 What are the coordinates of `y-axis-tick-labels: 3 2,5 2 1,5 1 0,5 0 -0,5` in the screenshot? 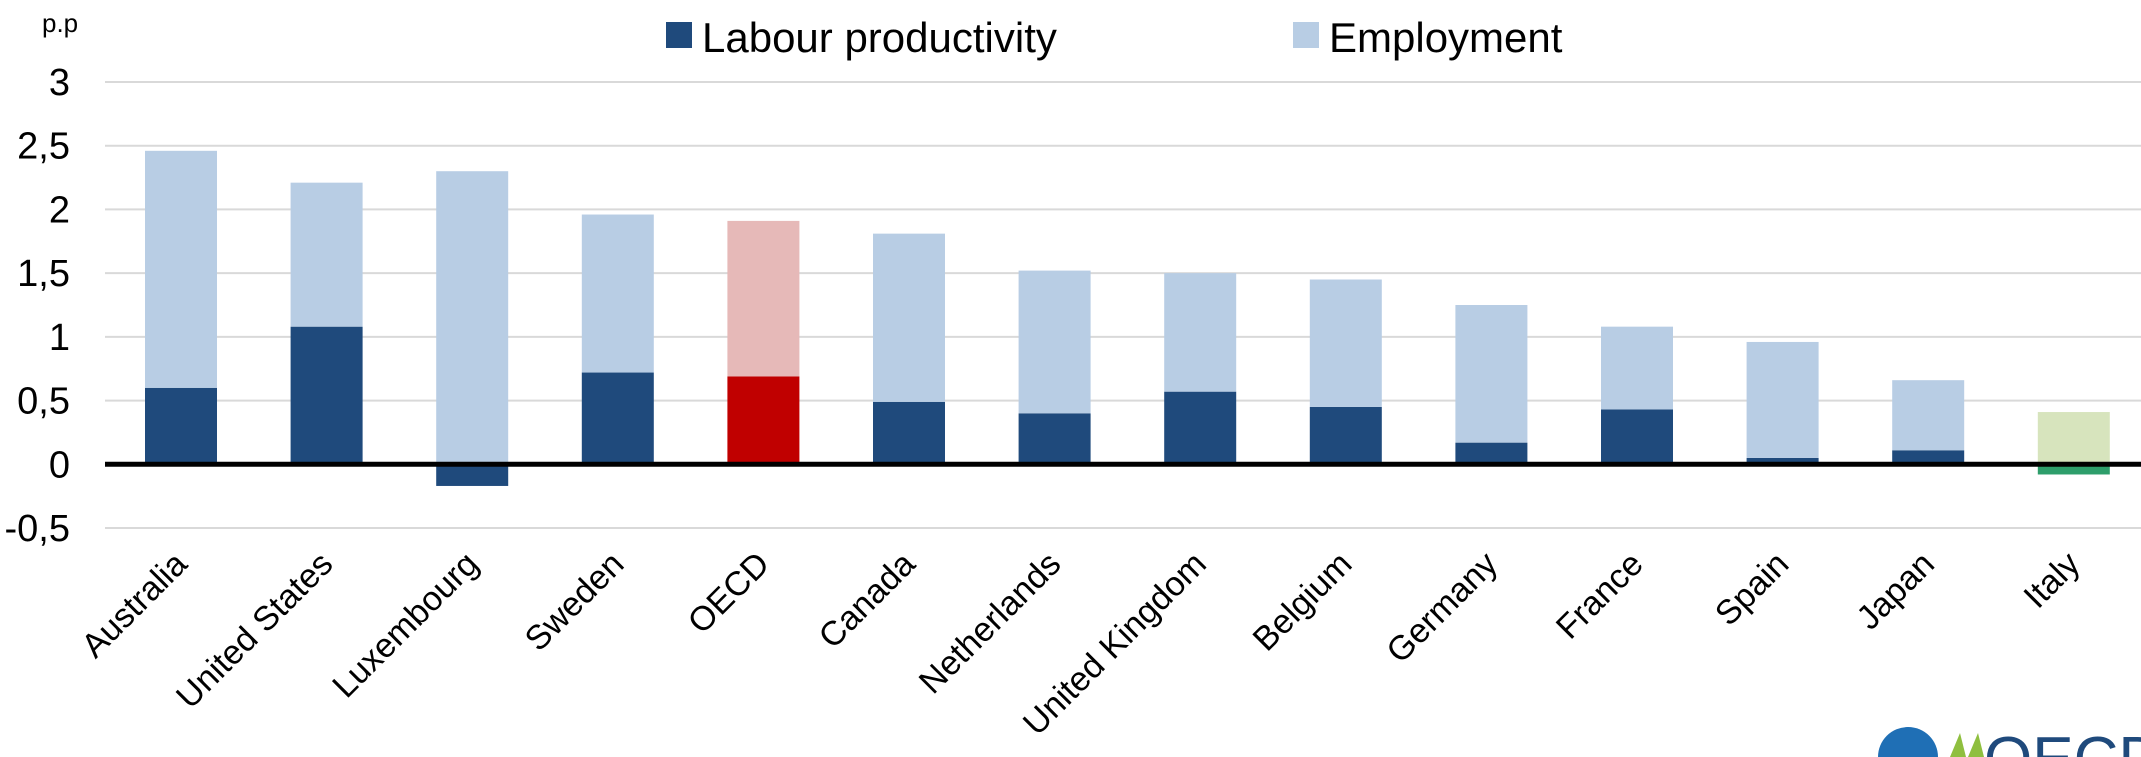 It's located at (37, 306).